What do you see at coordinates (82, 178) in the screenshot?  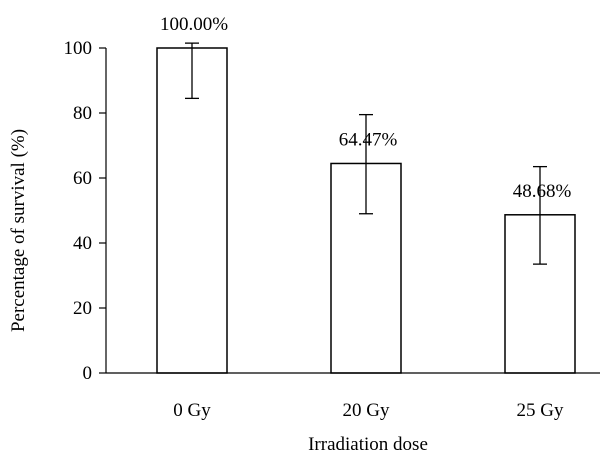 I see `y-tick-label: 60` at bounding box center [82, 178].